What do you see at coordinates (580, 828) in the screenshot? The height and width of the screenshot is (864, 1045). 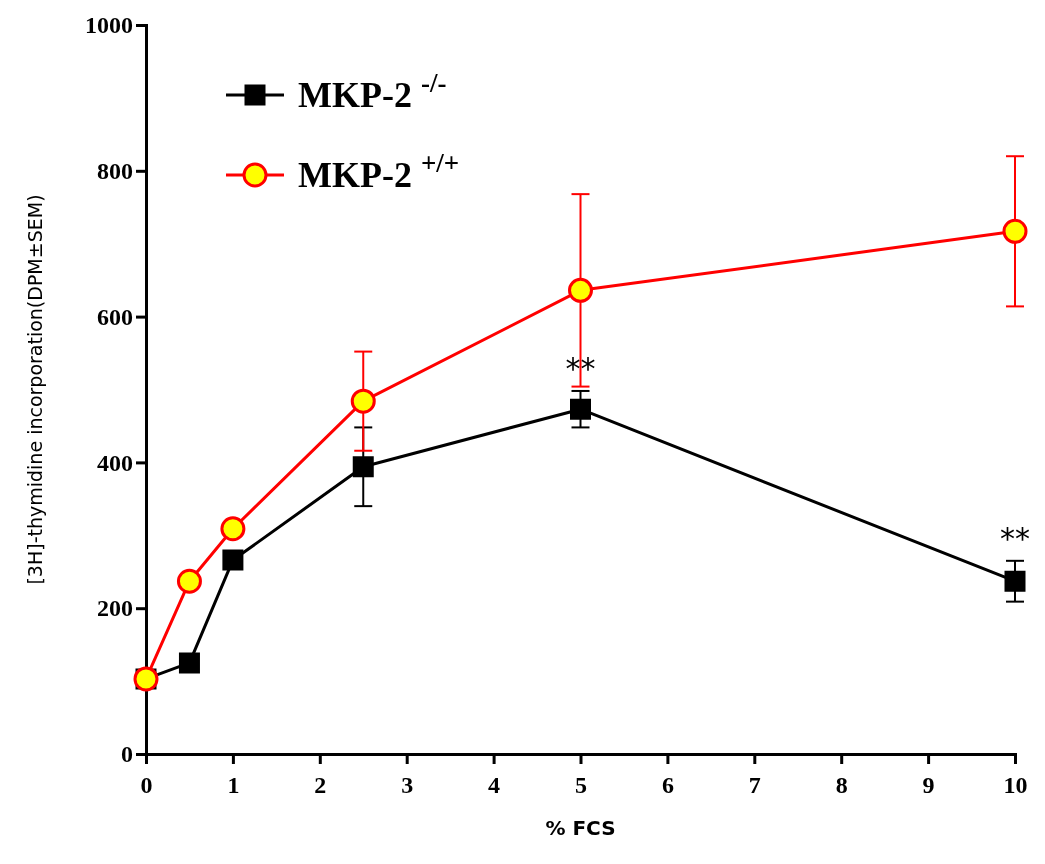 I see `x-axis-title: % FCS` at bounding box center [580, 828].